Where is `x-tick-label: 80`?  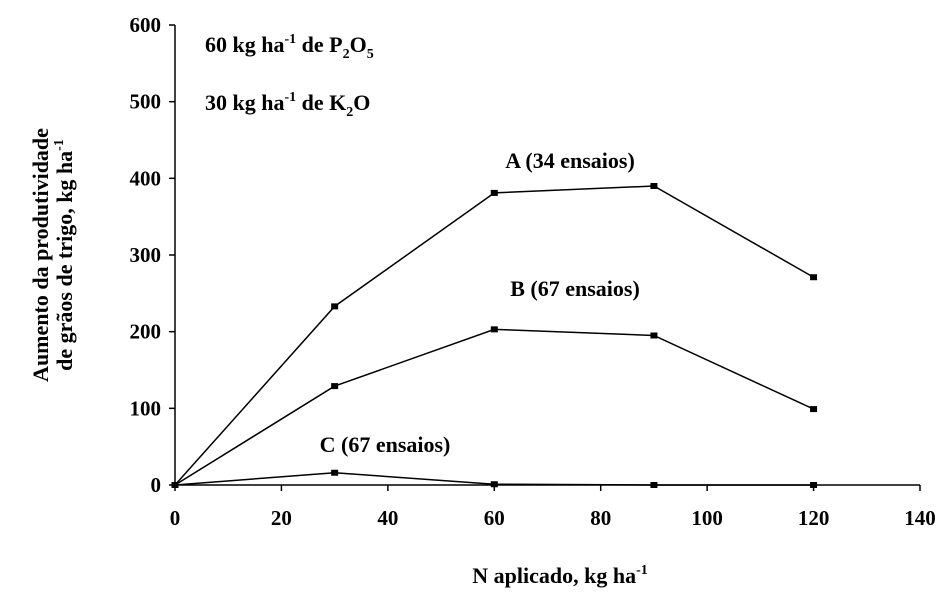
x-tick-label: 80 is located at coordinates (600, 518).